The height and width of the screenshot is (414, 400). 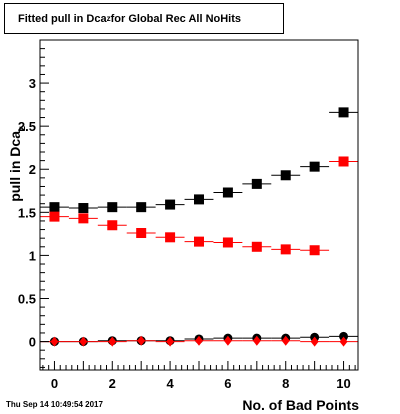 I want to click on x-tick-label: 4, so click(x=170, y=383).